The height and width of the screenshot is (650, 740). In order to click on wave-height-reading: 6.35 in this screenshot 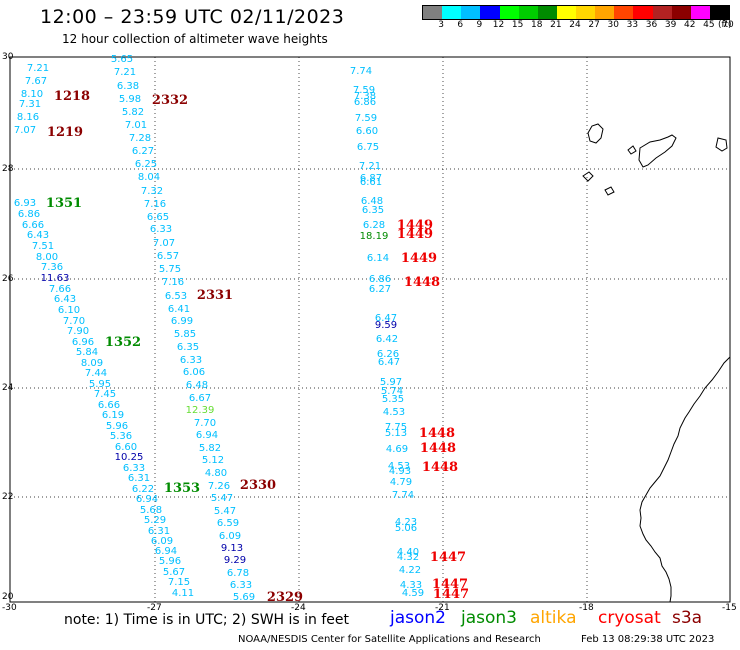, I will do `click(373, 210)`.